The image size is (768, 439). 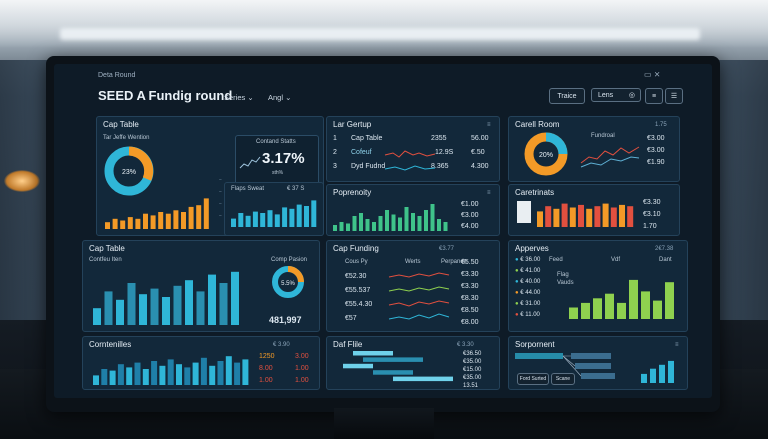 I want to click on row-val: 8.365, so click(x=440, y=166).